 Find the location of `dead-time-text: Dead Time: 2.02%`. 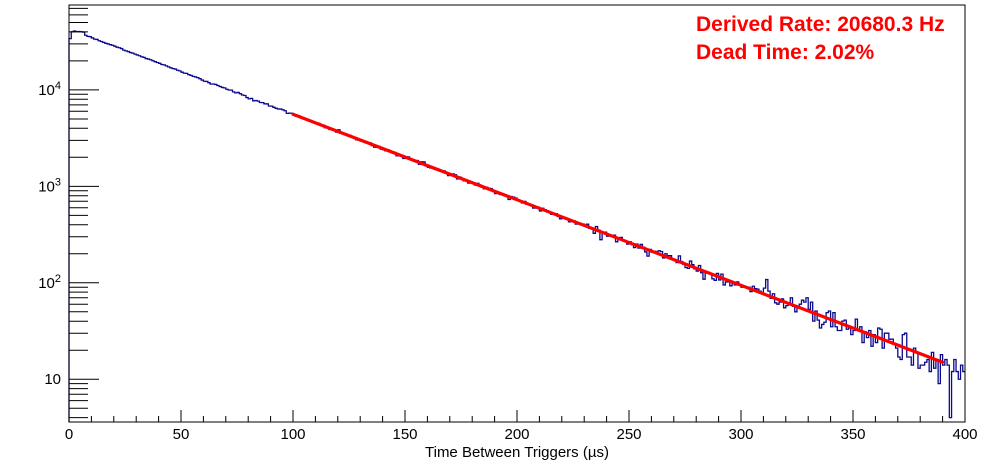

dead-time-text: Dead Time: 2.02% is located at coordinates (785, 52).